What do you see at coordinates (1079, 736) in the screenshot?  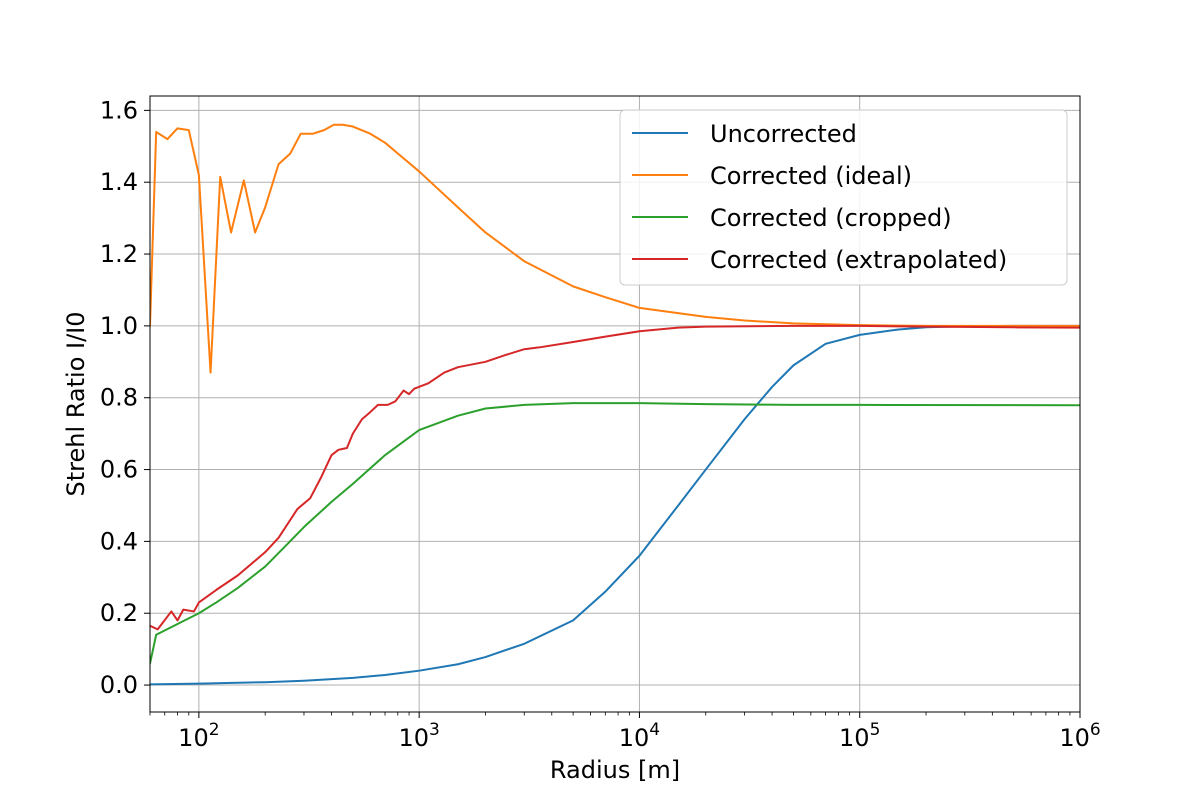 I see `x-tick-label: 10⁶` at bounding box center [1079, 736].